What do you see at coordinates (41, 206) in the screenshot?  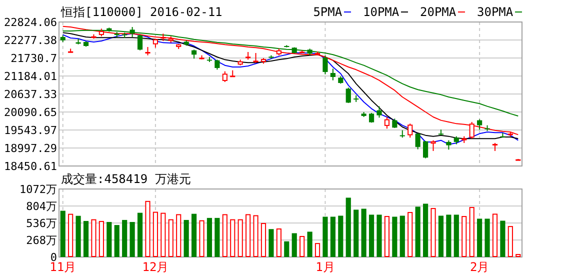 I see `y-tick-label: 804万` at bounding box center [41, 206].